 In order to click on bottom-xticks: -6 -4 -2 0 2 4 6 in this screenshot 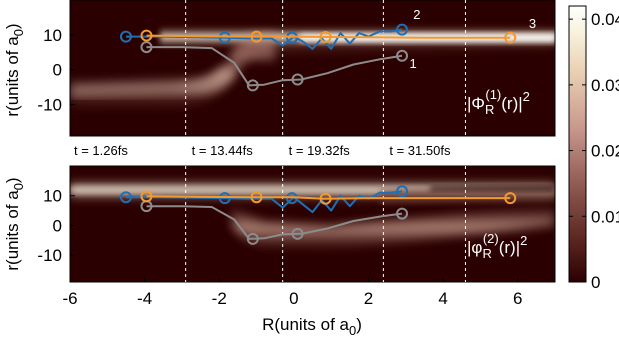, I will do `click(292, 292)`.